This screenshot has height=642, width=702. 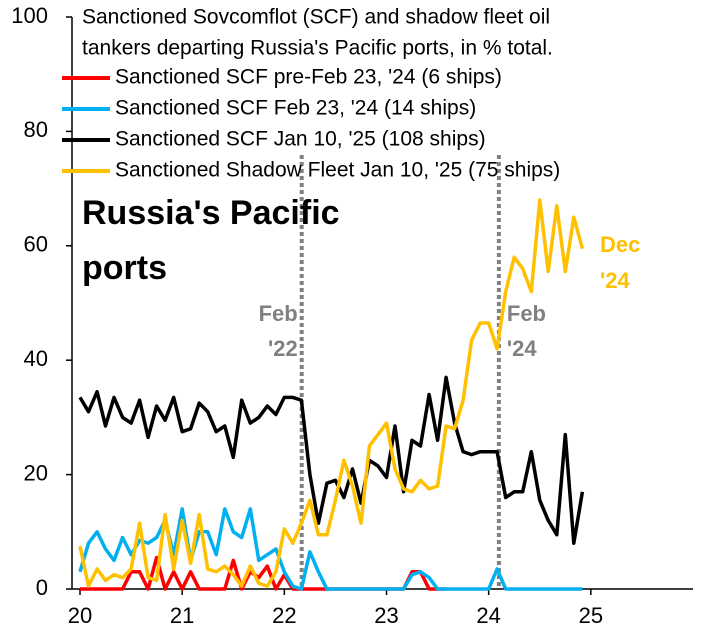 What do you see at coordinates (591, 615) in the screenshot?
I see `x-tick-label: 25` at bounding box center [591, 615].